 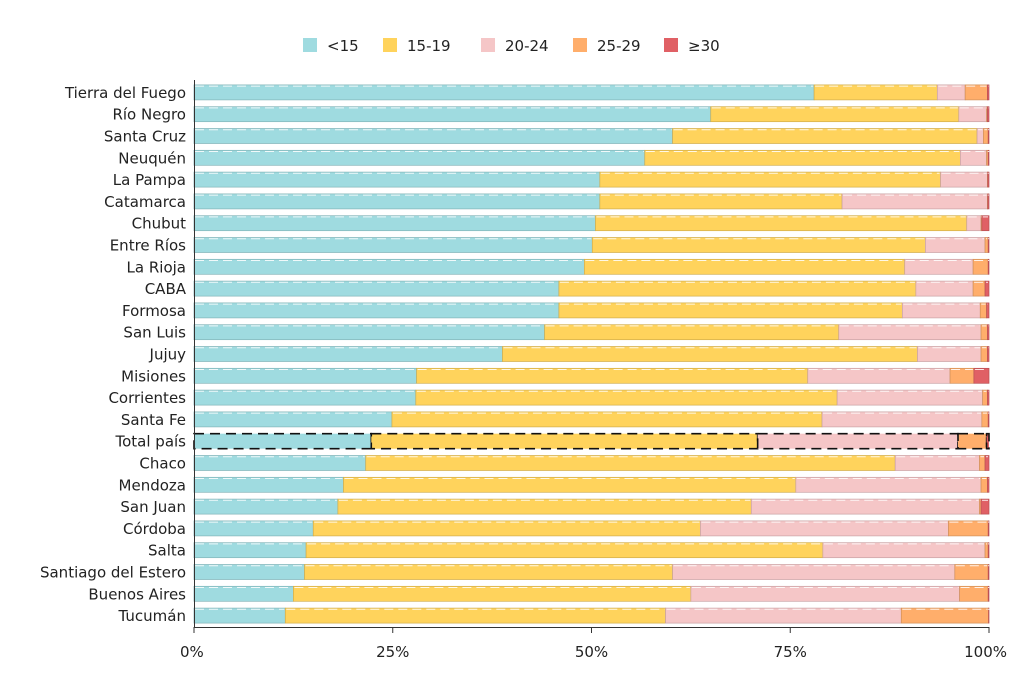 What do you see at coordinates (343, 46) in the screenshot?
I see `legend-label: <15` at bounding box center [343, 46].